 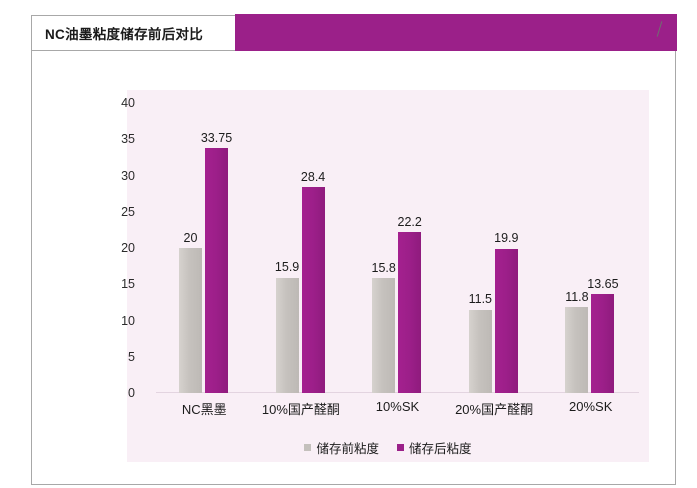 I want to click on y-axis-tick: 25, so click(x=128, y=211).